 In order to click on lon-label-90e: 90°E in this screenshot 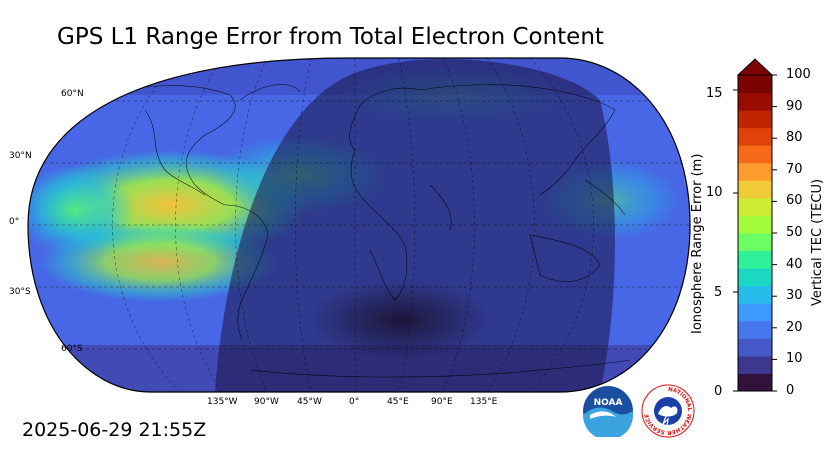, I will do `click(442, 402)`.